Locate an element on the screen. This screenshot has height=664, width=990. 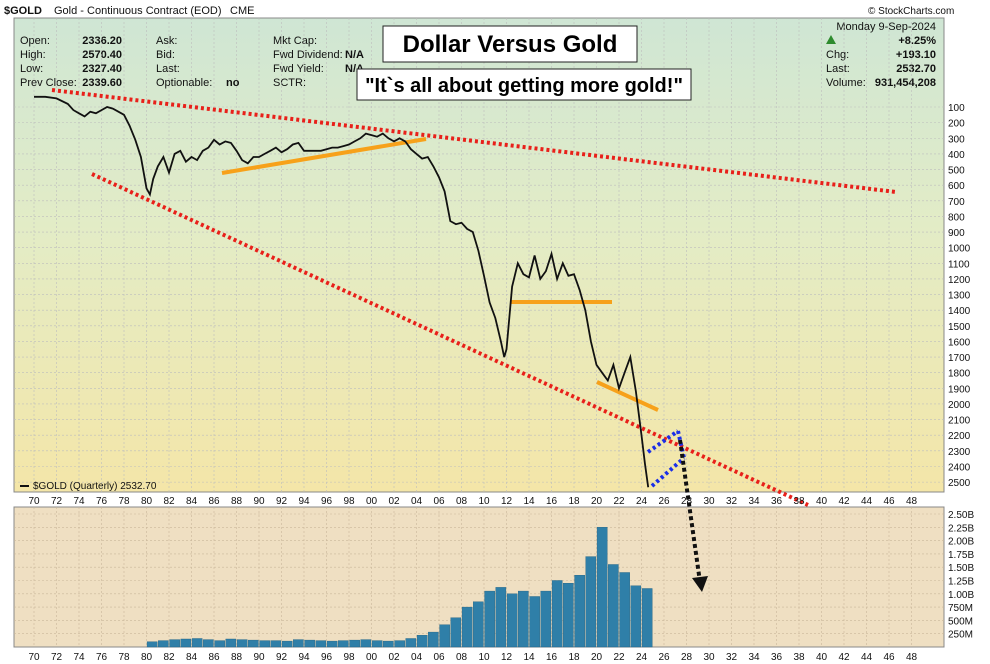
x-tick-label: 86 is located at coordinates (214, 501).